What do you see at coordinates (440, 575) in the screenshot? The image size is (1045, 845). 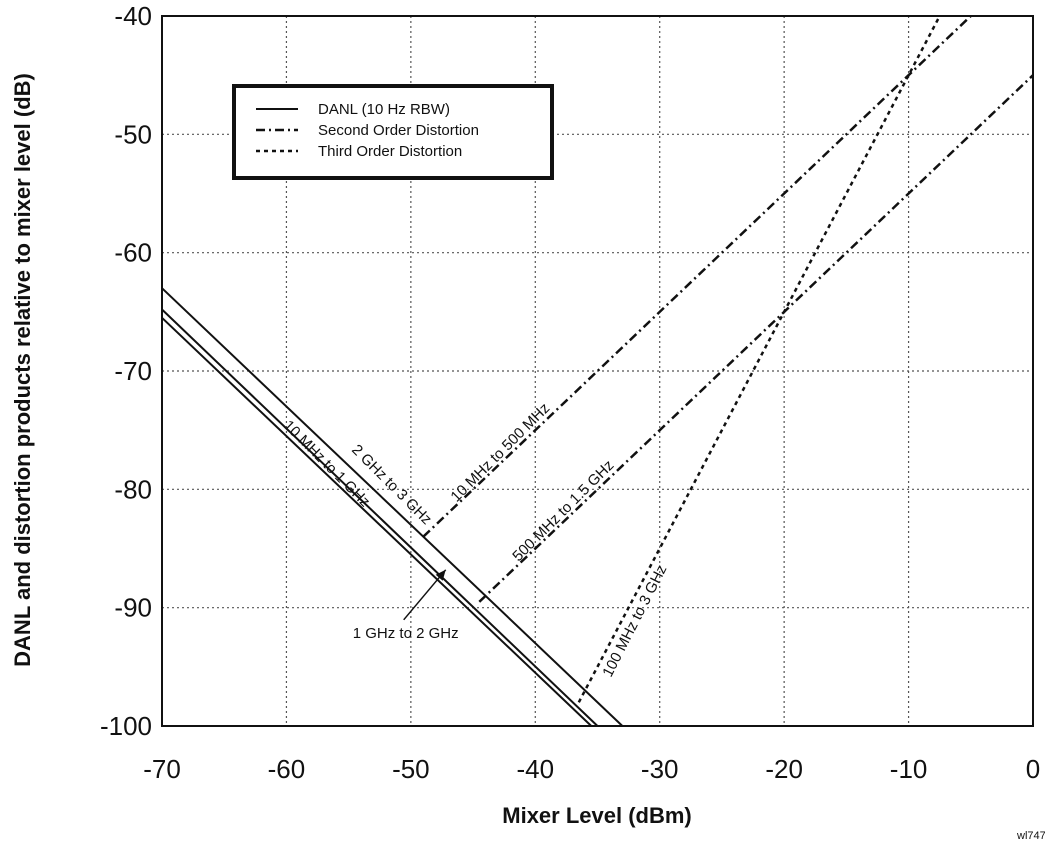 I see `annotation-arrowhead` at bounding box center [440, 575].